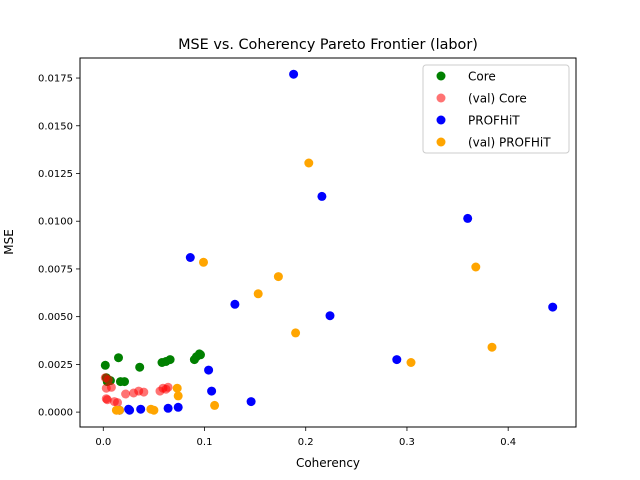 The image size is (640, 480). I want to click on legend-label-2: PROFHiT, so click(494, 121).